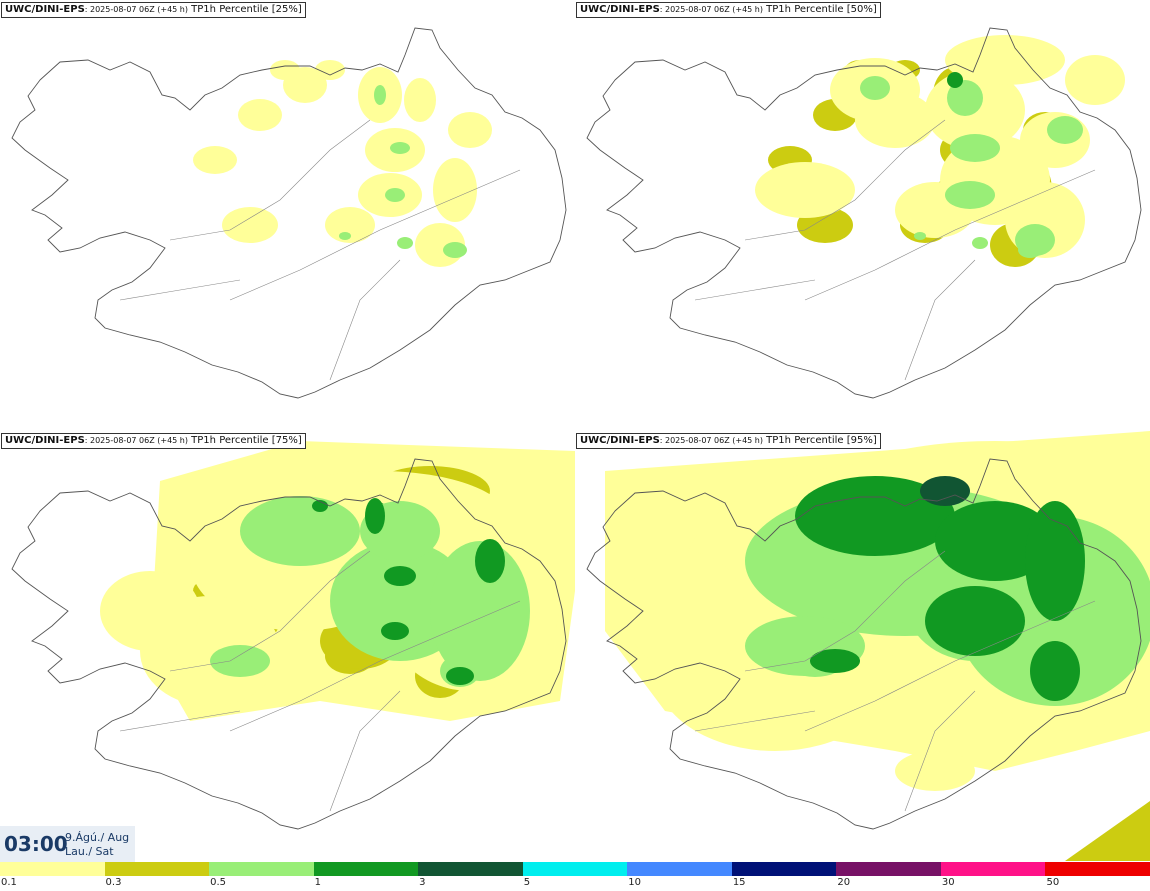 The height and width of the screenshot is (891, 1150). What do you see at coordinates (317, 882) in the screenshot?
I see `legend-tick-label: 1` at bounding box center [317, 882].